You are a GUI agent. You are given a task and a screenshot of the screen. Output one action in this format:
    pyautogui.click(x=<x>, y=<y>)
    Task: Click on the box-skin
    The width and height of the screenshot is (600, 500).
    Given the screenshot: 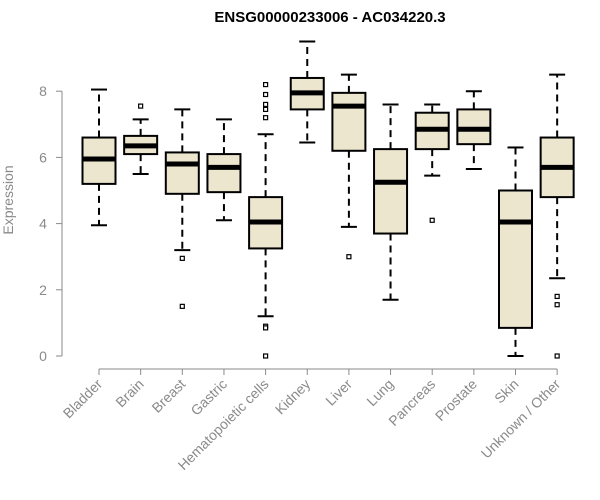 What is the action you would take?
    pyautogui.click(x=515, y=251)
    